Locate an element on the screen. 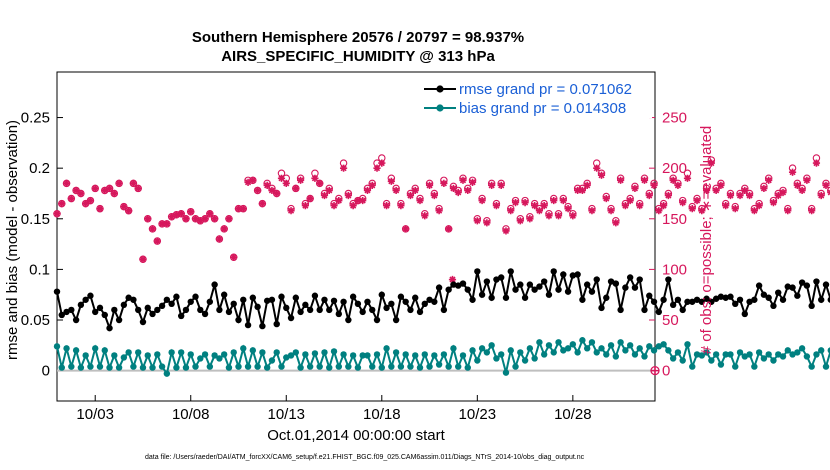  chart-title-line2: AIRS_SPECIFIC_HUMIDITY @ 313 hPa is located at coordinates (358, 56).